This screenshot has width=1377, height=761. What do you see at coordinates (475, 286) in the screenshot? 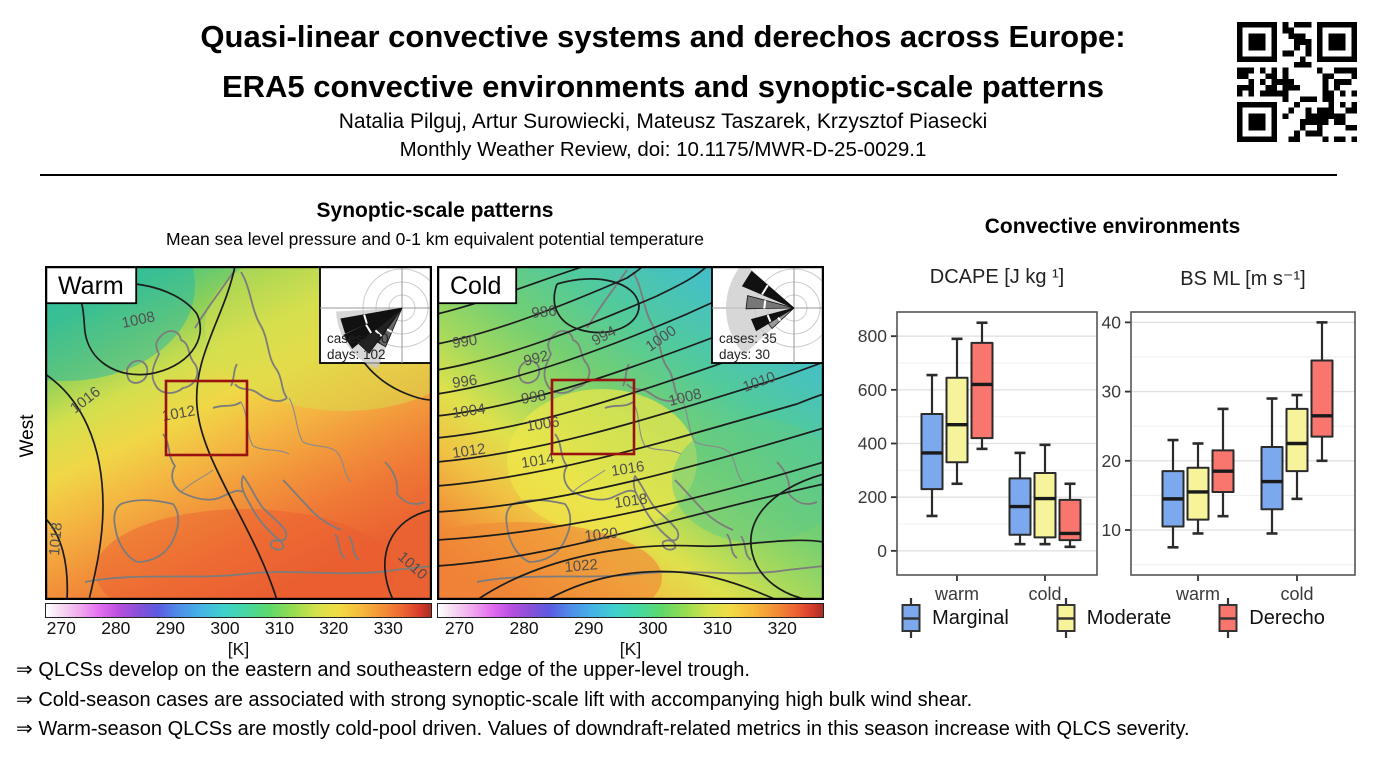
I see `map-season-label: Cold` at bounding box center [475, 286].